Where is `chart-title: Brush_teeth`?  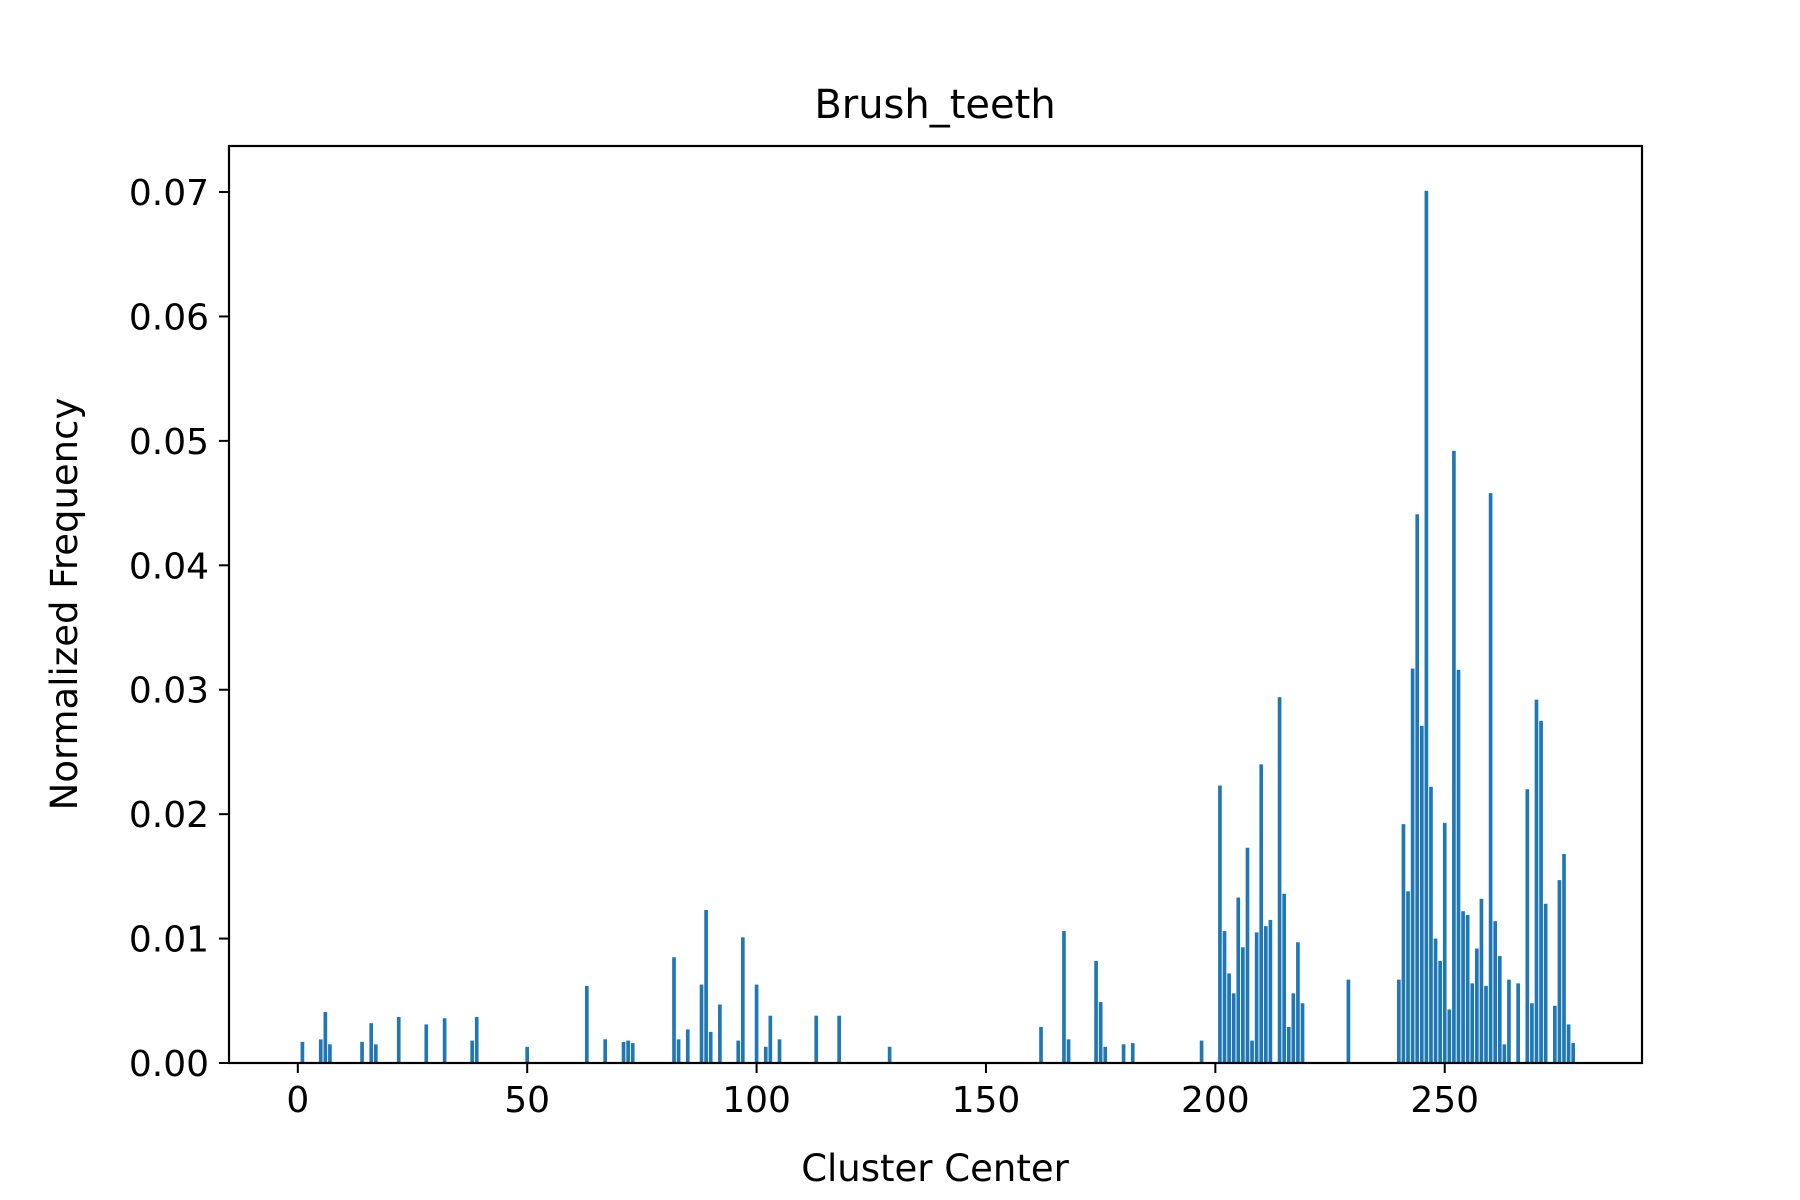 chart-title: Brush_teeth is located at coordinates (934, 105).